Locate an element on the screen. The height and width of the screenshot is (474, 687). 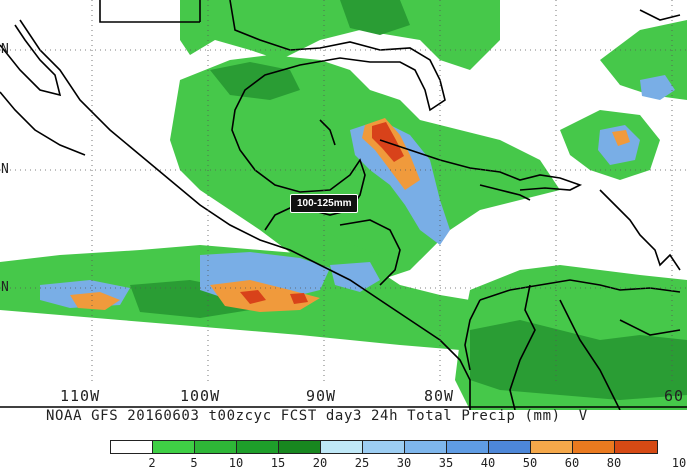
colorbar-tick-label: 40 is located at coordinates (488, 463).